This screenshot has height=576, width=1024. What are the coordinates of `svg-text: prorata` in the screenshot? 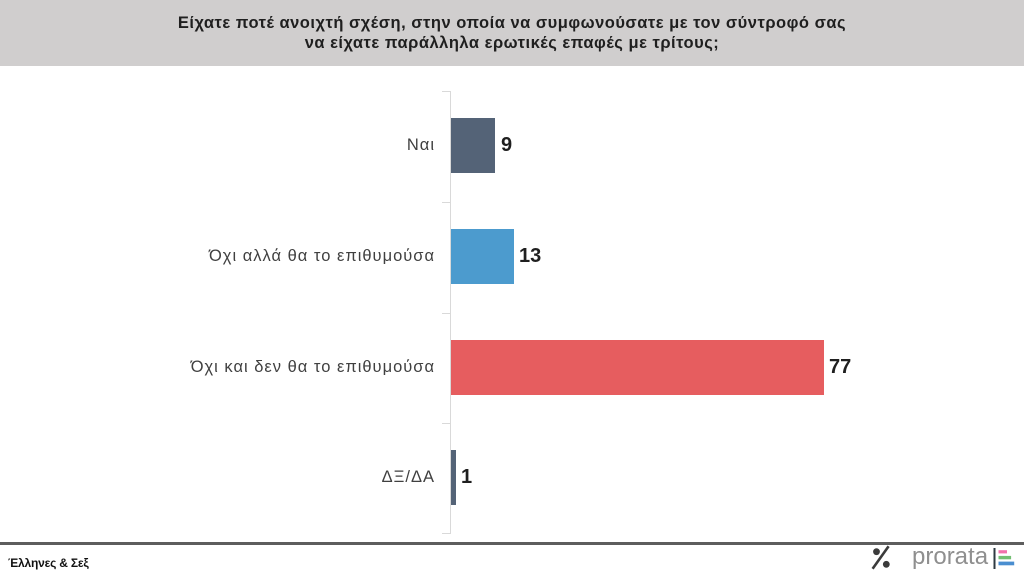 It's located at (950, 557).